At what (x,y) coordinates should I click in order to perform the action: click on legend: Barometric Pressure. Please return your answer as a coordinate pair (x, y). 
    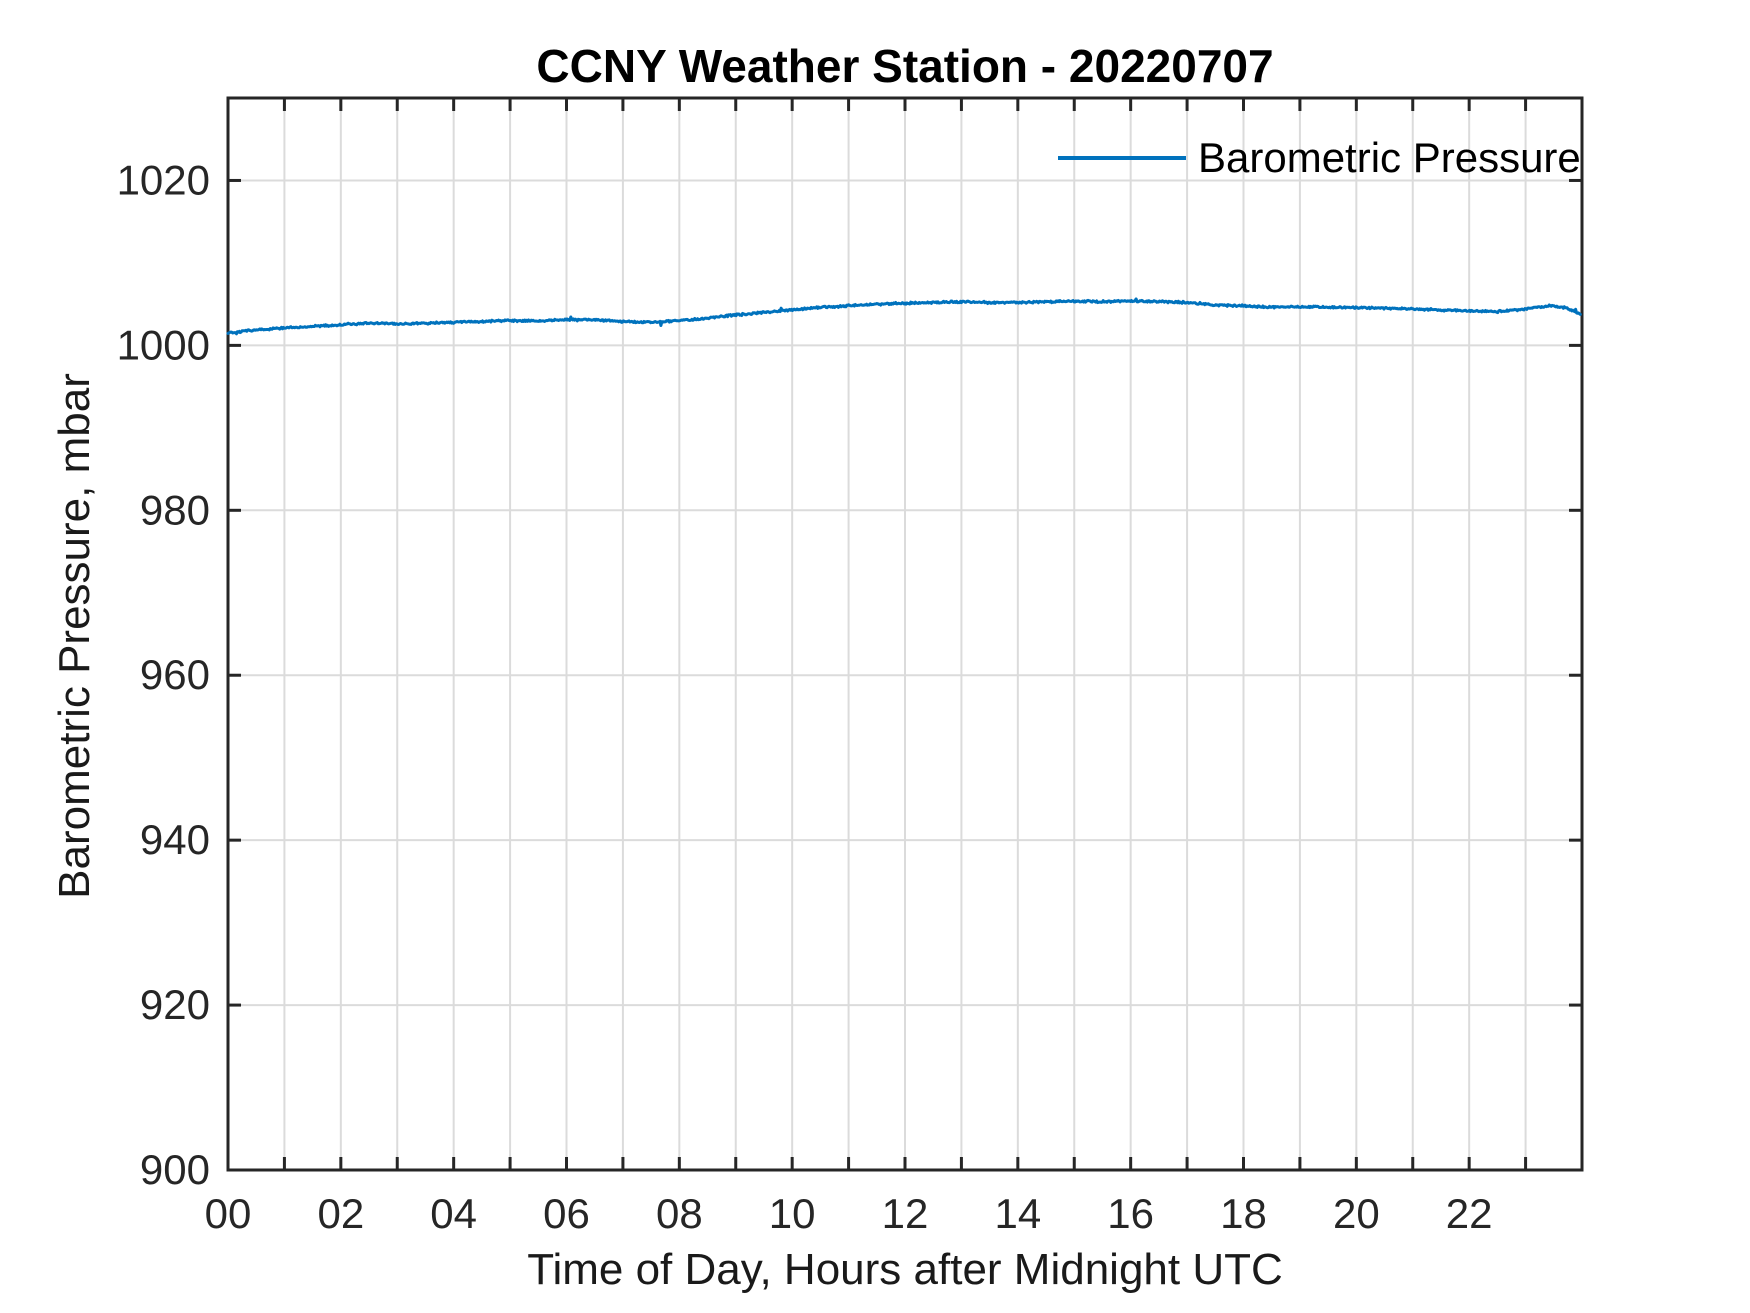
    Looking at the image, I should click on (1319, 157).